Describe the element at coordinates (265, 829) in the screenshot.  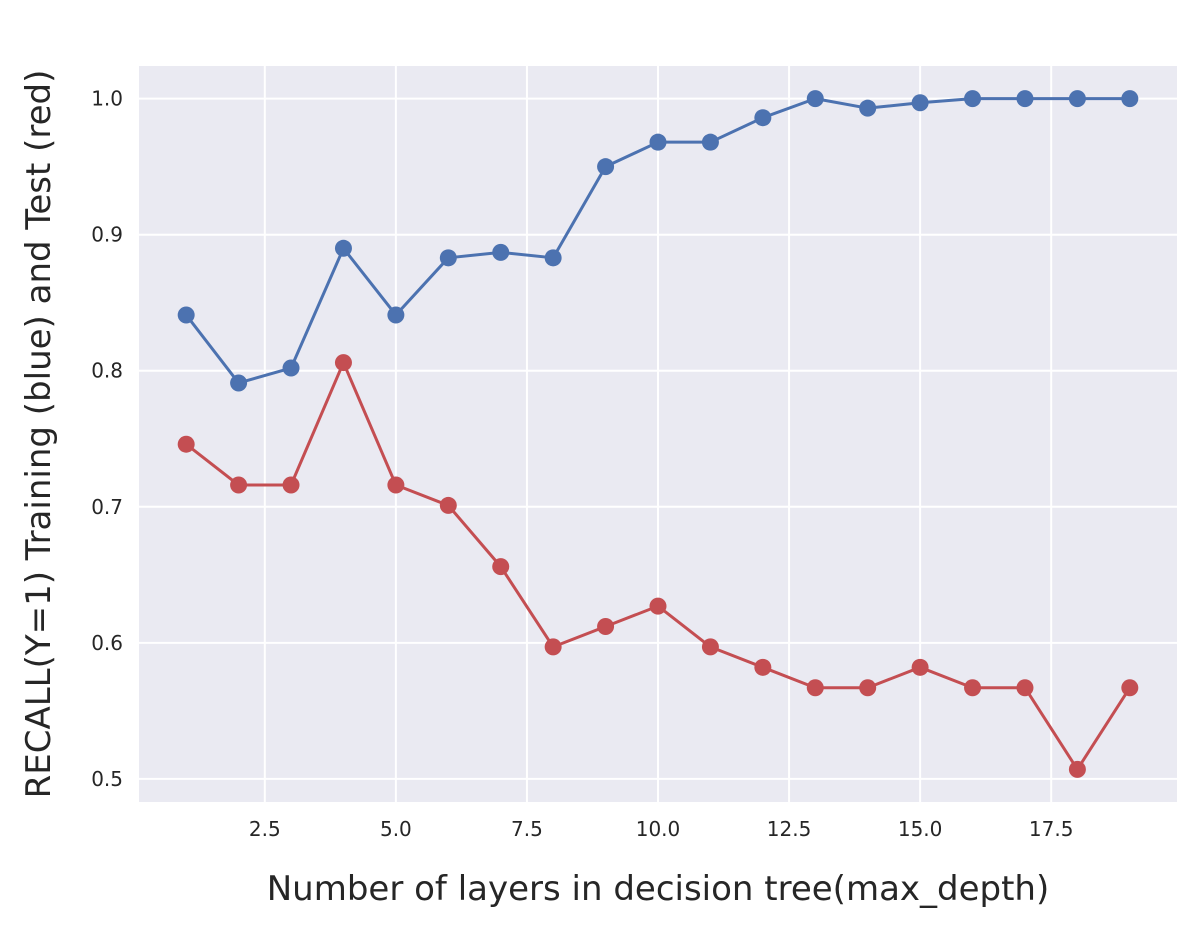
I see `x-tick-label: 2.5` at that location.